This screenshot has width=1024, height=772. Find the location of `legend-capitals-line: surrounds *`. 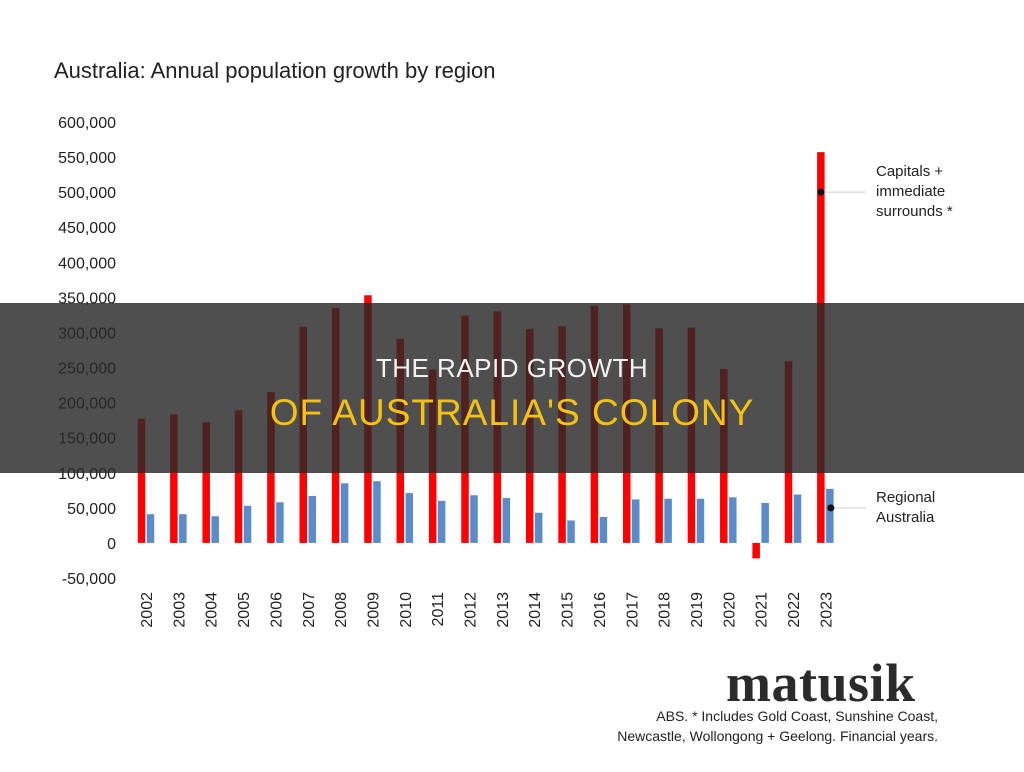

legend-capitals-line: surrounds * is located at coordinates (914, 211).